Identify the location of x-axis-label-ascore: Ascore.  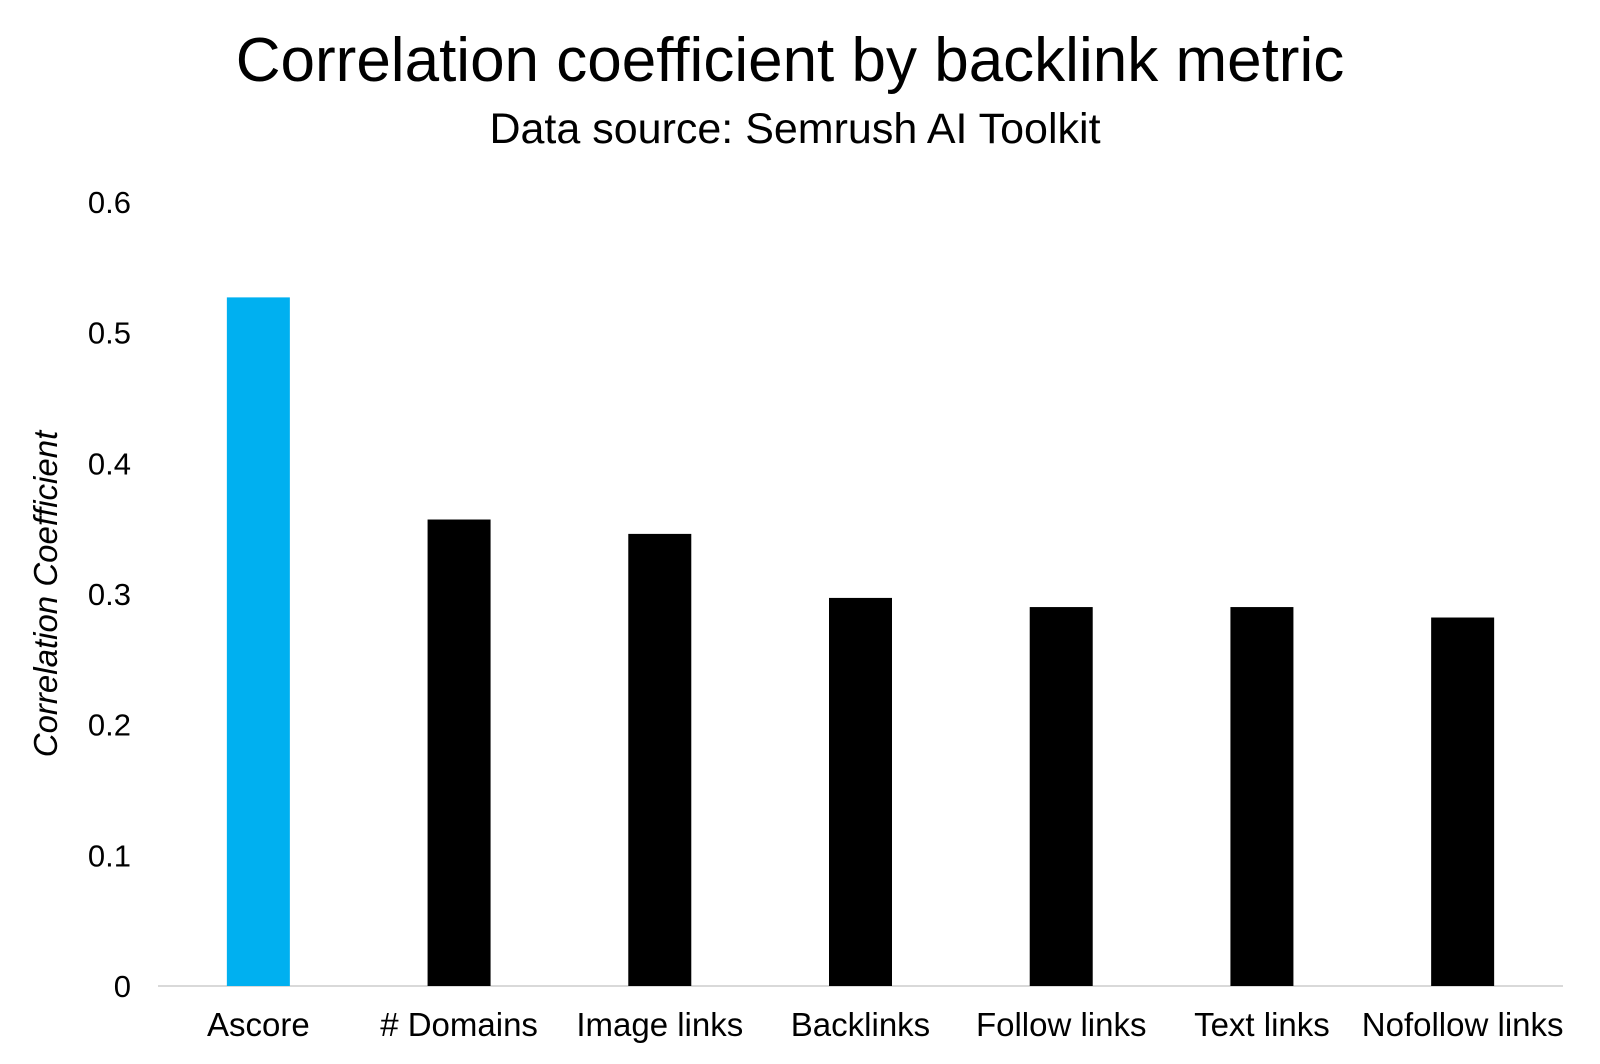
(258, 1024).